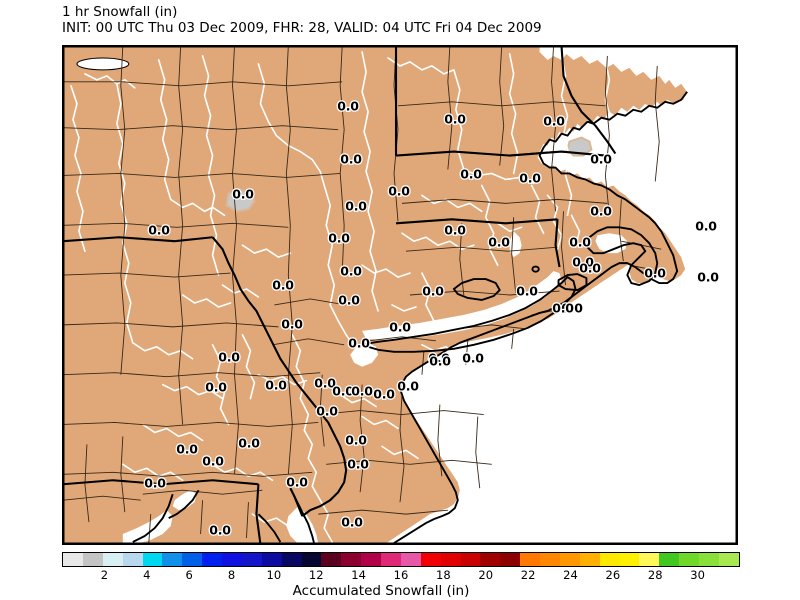 This screenshot has width=800, height=600. What do you see at coordinates (103, 64) in the screenshot?
I see `water-lake-champlain` at bounding box center [103, 64].